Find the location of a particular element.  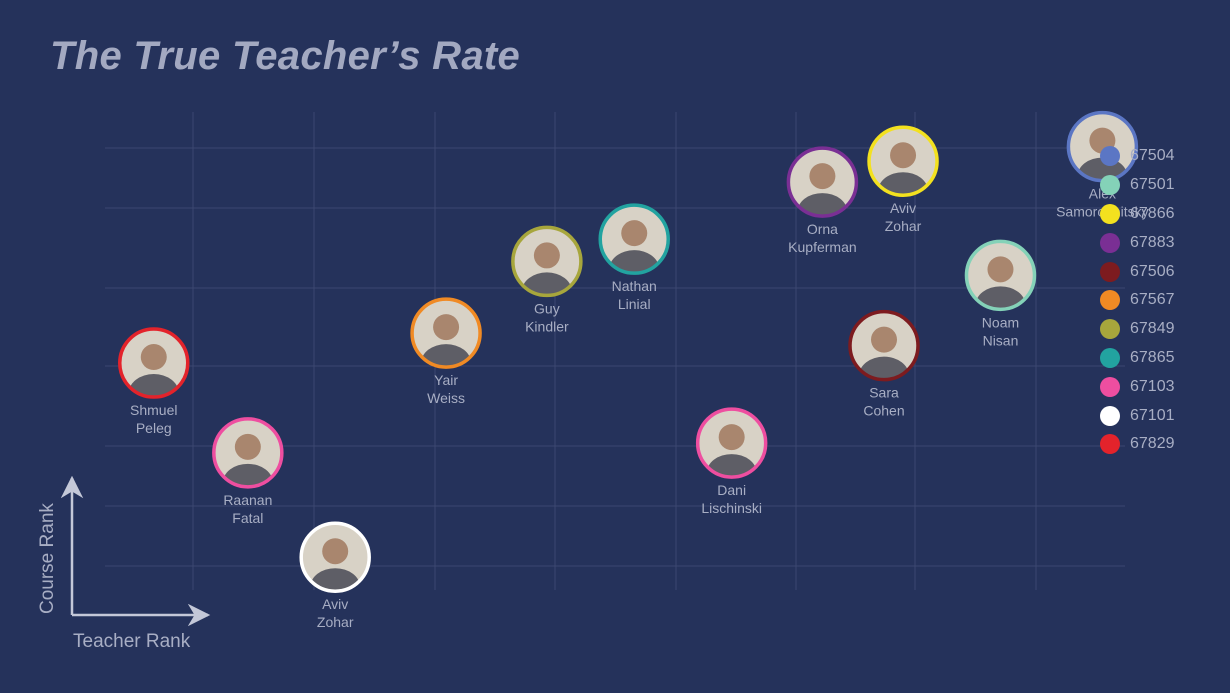

teacher-first-name: Noam is located at coordinates (1000, 322).